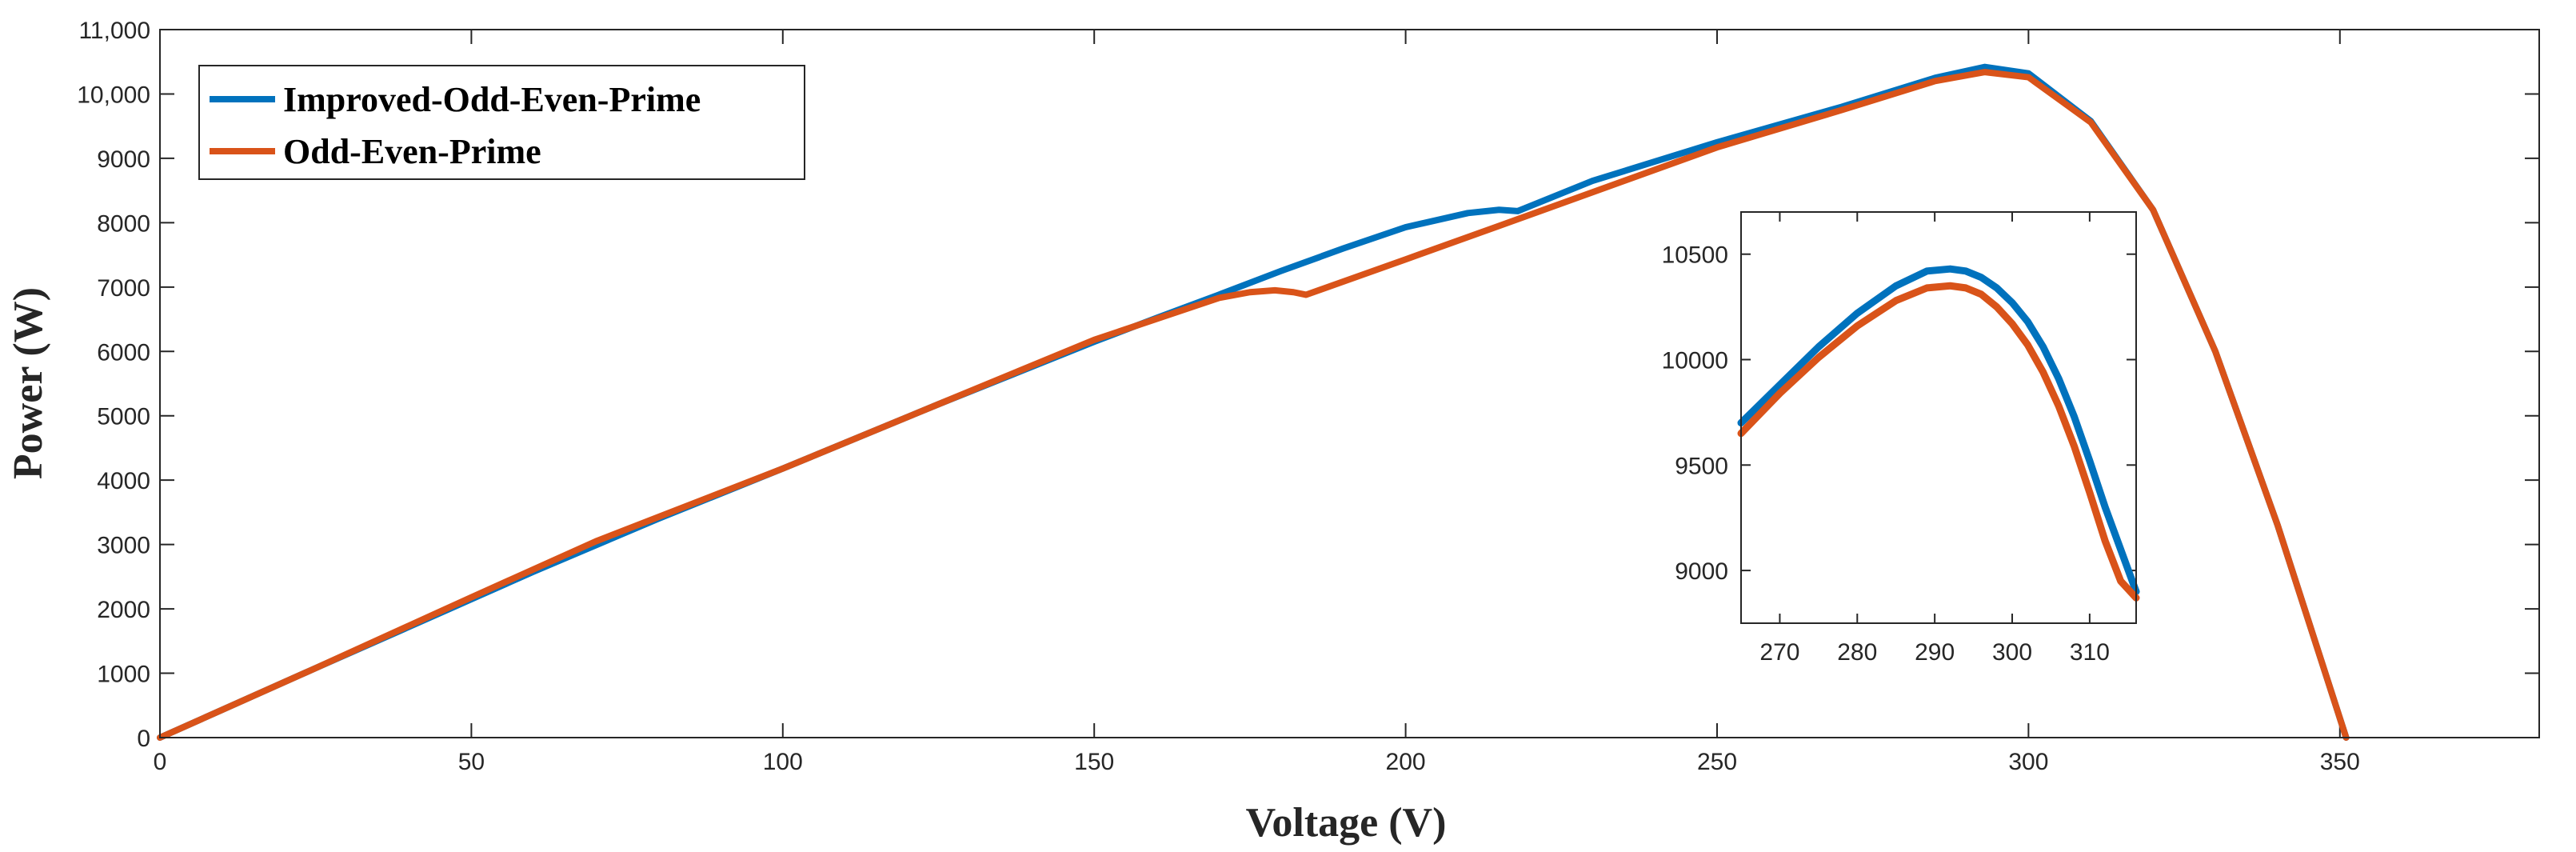 Image resolution: width=2576 pixels, height=852 pixels. I want to click on legend-box, so click(502, 122).